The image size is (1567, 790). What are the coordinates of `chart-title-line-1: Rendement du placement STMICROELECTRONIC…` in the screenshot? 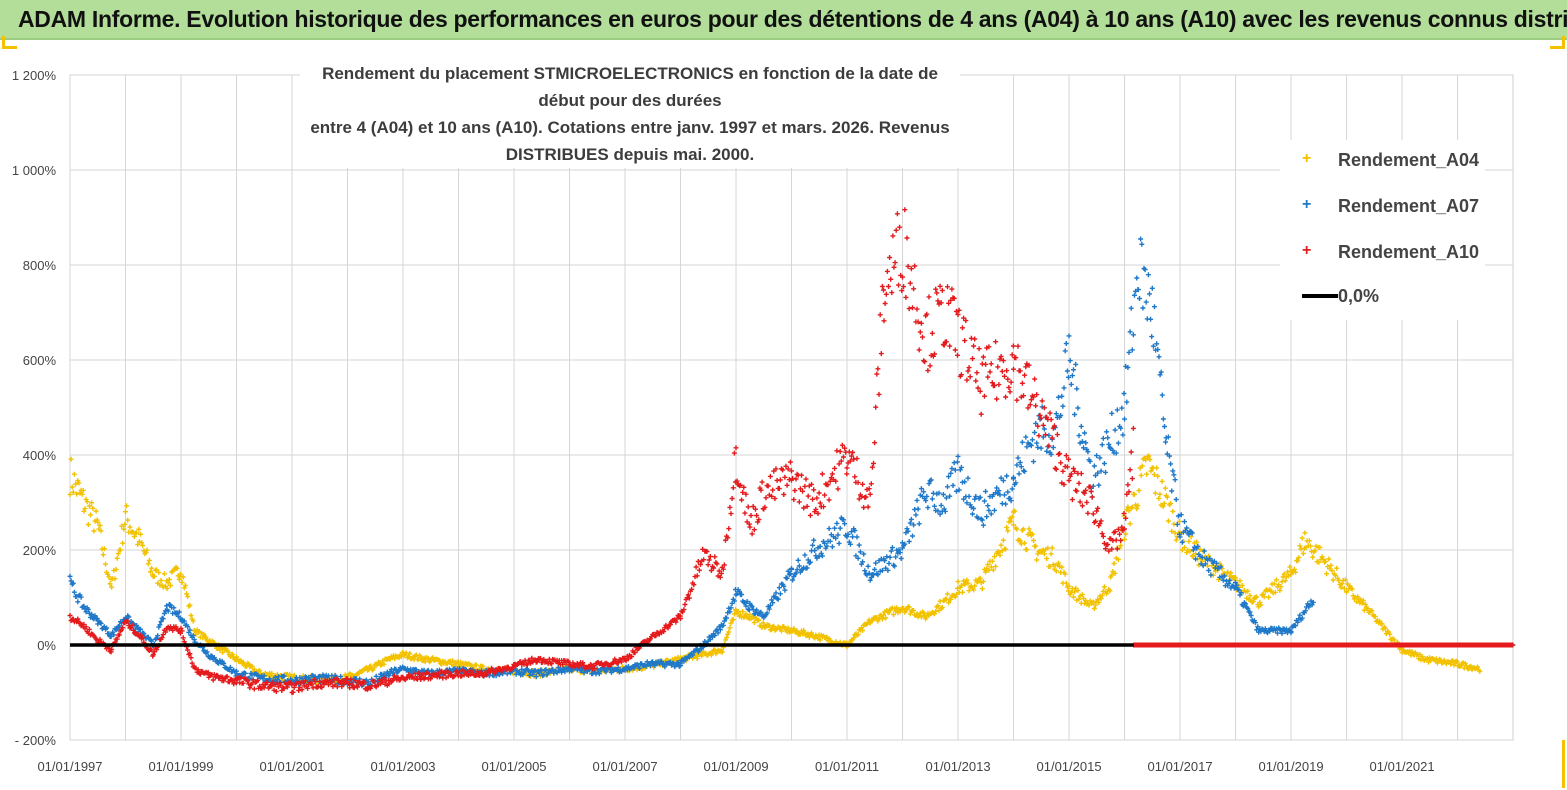 It's located at (630, 87).